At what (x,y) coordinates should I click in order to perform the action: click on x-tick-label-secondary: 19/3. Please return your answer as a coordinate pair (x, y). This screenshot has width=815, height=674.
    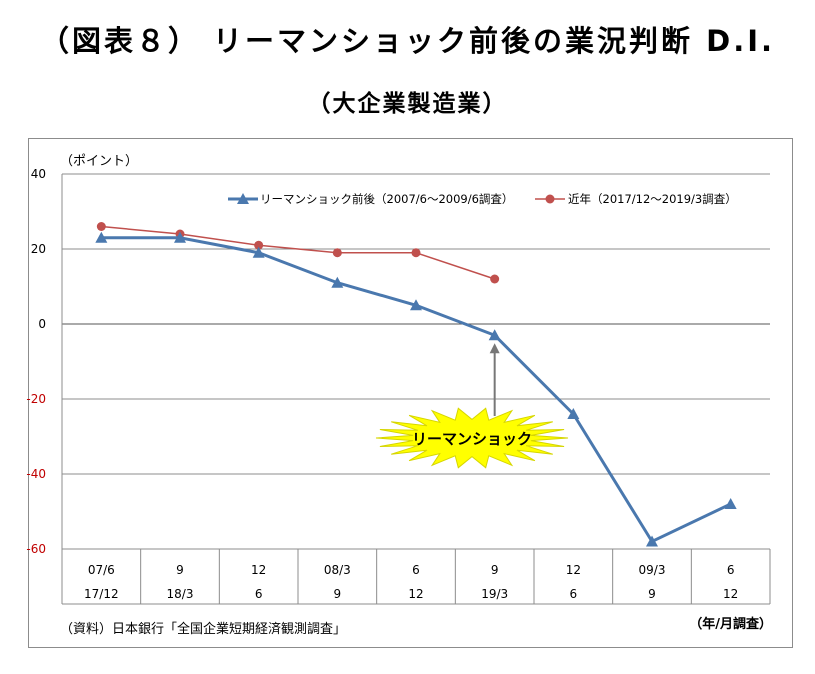
    Looking at the image, I should click on (494, 594).